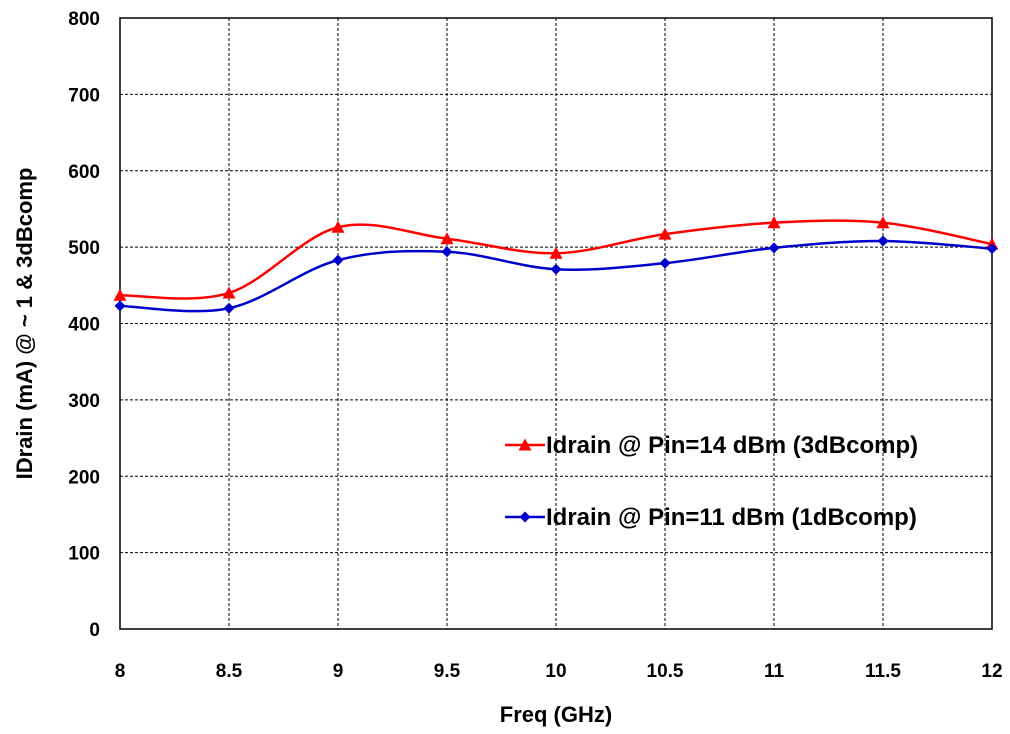  Describe the element at coordinates (665, 671) in the screenshot. I see `x-tick-label: 10.5` at that location.